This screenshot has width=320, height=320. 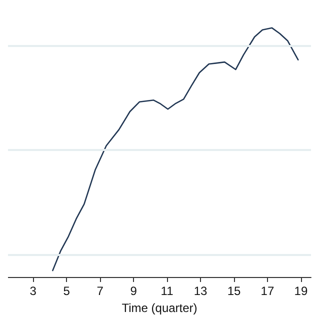 What do you see at coordinates (66, 291) in the screenshot?
I see `x-tick-label: 5` at bounding box center [66, 291].